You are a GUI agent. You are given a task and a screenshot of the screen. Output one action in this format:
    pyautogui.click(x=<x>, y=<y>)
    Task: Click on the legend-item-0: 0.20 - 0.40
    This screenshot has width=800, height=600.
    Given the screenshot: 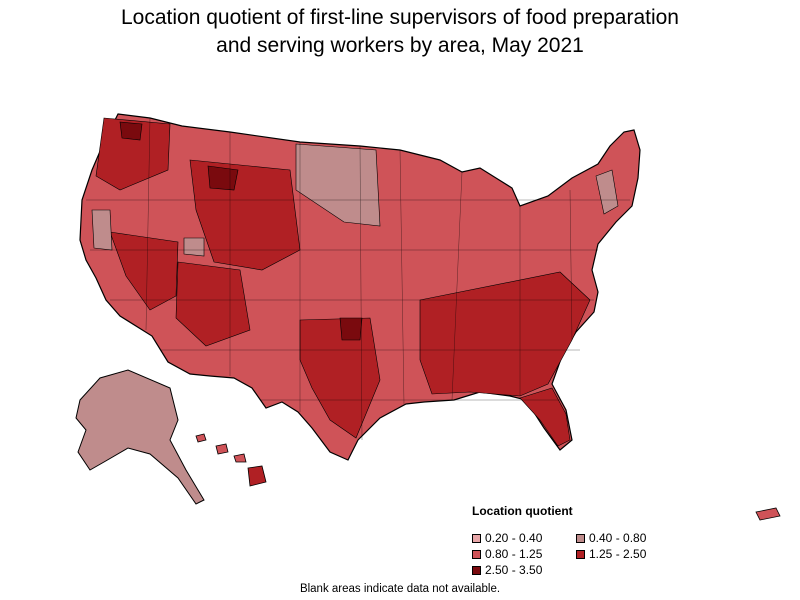 What is the action you would take?
    pyautogui.click(x=524, y=538)
    